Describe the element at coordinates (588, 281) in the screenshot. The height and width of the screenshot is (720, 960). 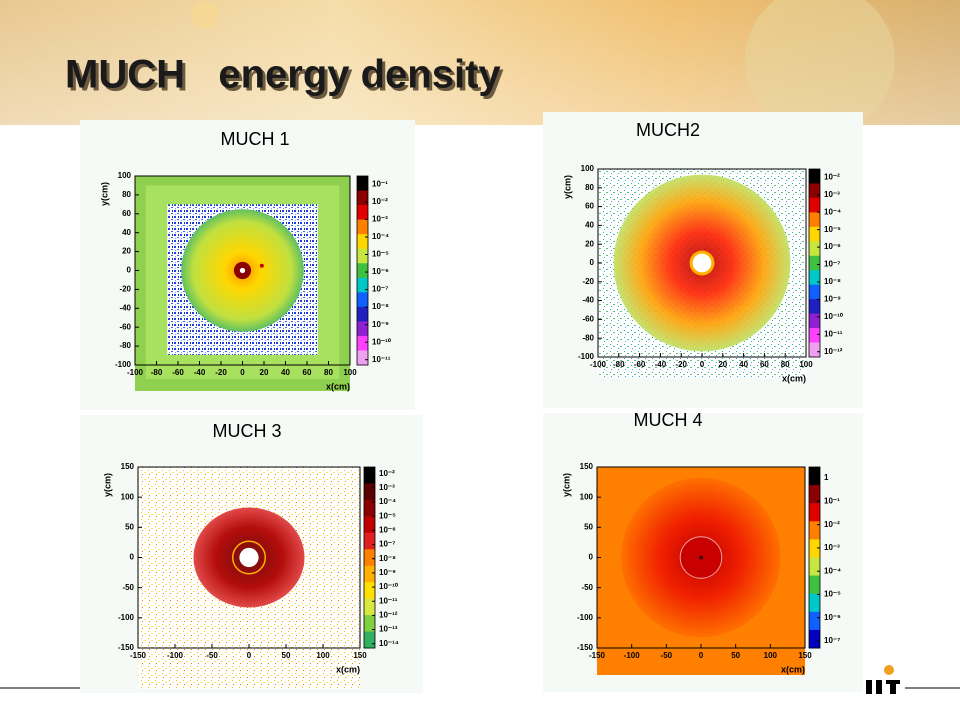
I see `y-tick-label: -20` at that location.